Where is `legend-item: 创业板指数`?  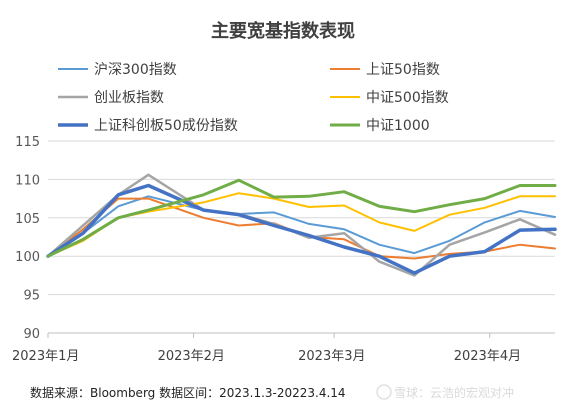 legend-item: 创业板指数 is located at coordinates (111, 98).